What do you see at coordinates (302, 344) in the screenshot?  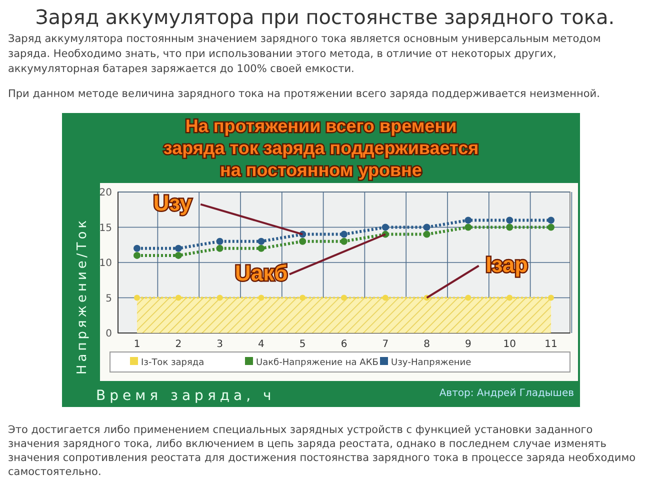 I see `x-tick-label: 5` at bounding box center [302, 344].